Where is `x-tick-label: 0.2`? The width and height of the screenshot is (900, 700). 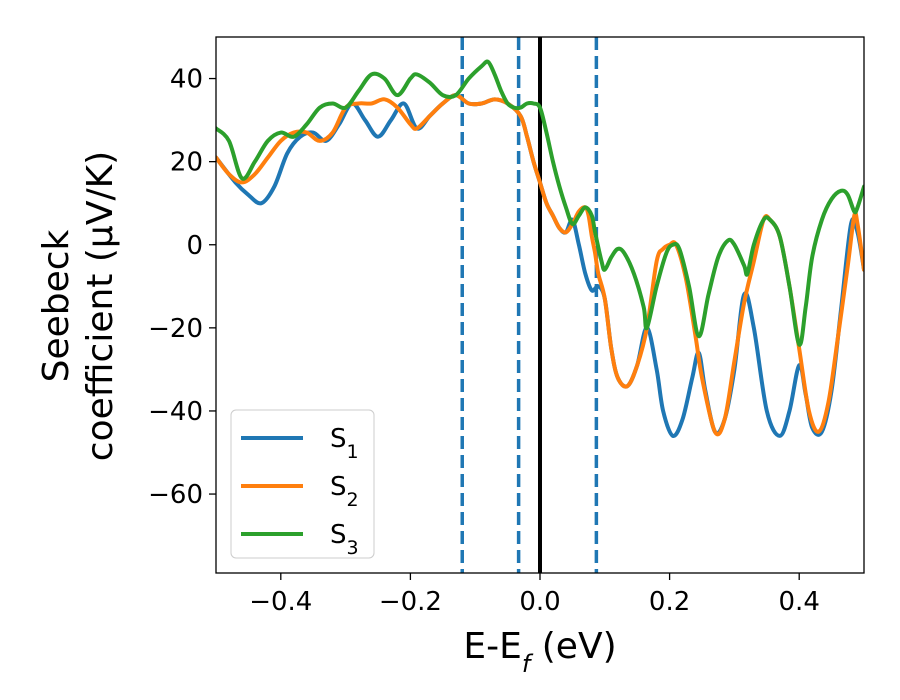 x-tick-label: 0.2 is located at coordinates (669, 602).